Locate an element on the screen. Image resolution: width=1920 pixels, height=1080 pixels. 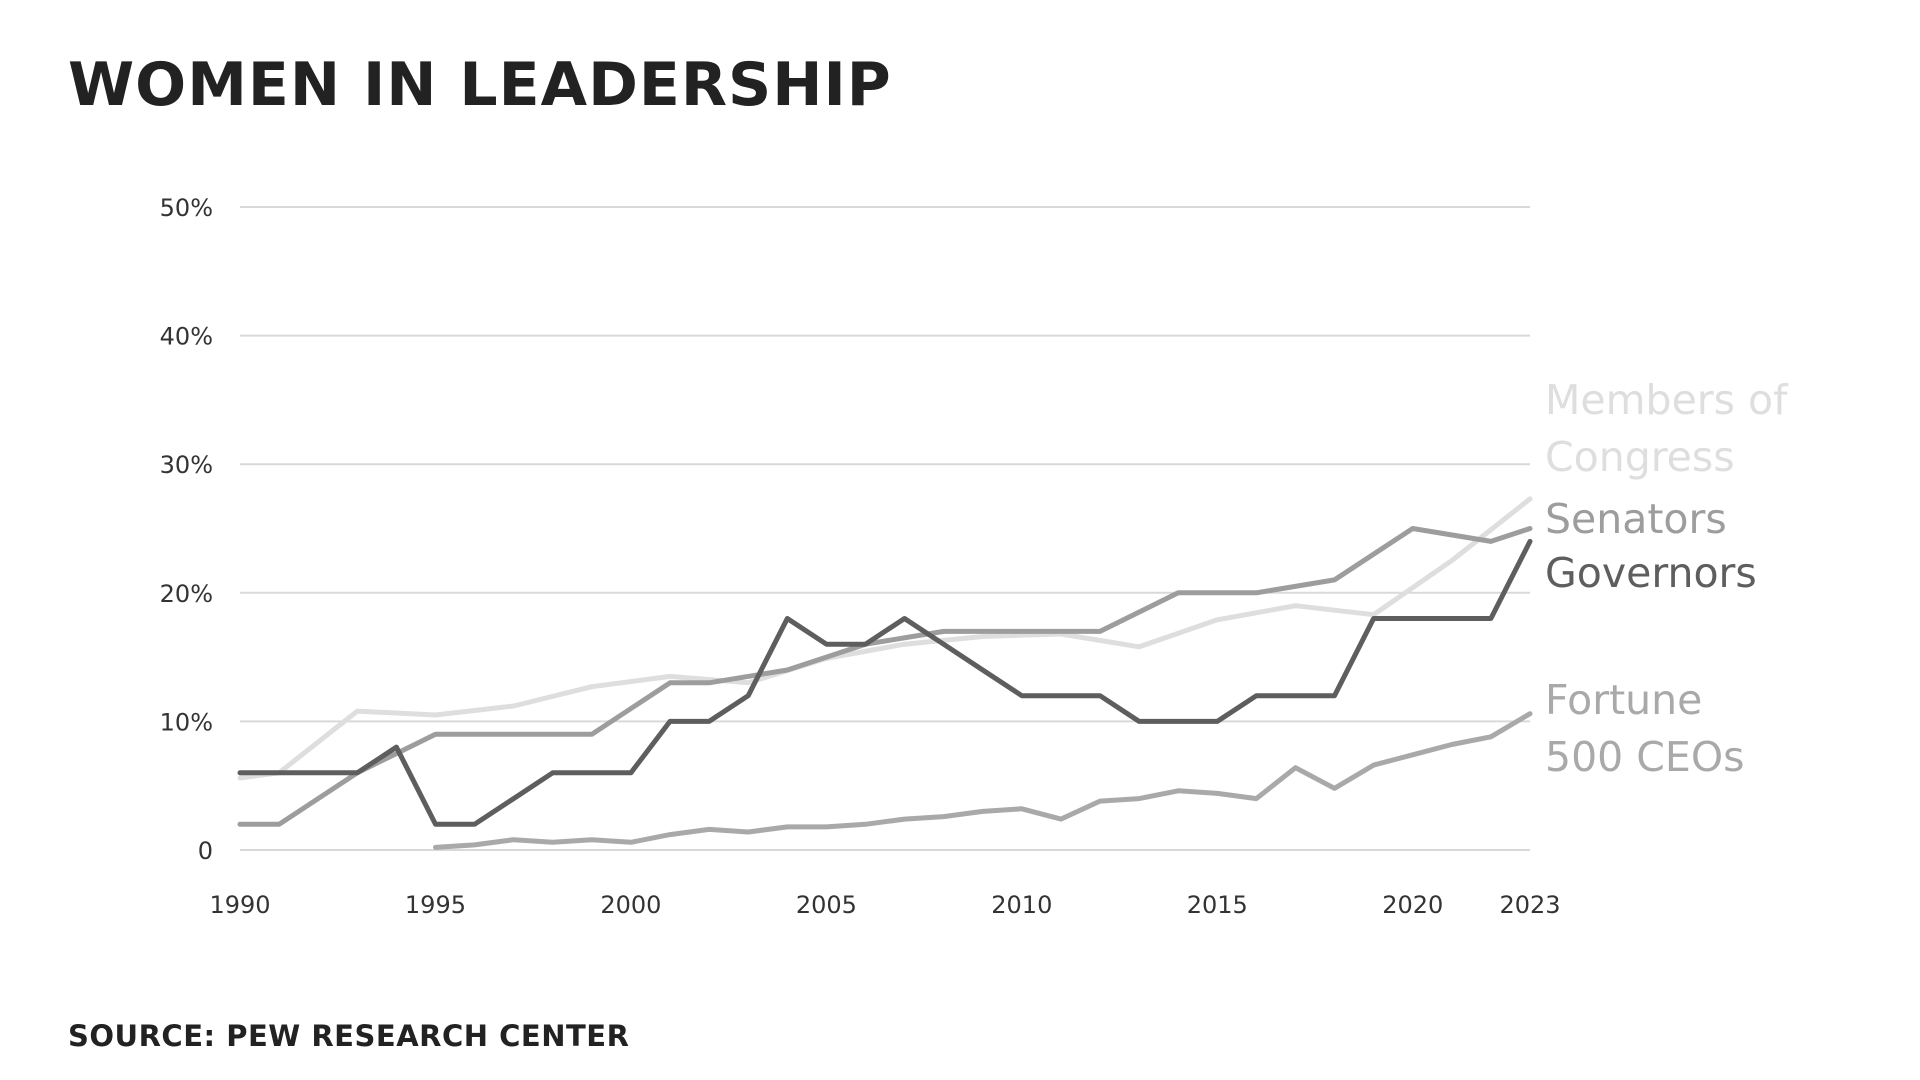
x-tick-label: 1990 is located at coordinates (239, 905).